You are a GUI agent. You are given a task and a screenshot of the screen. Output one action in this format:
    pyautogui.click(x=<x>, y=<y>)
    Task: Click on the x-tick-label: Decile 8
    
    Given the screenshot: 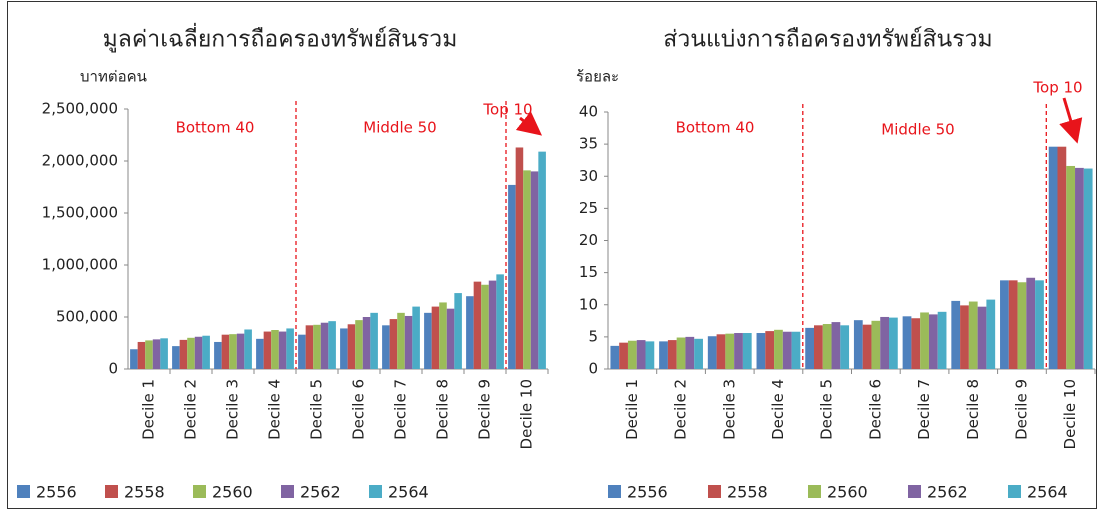 What is the action you would take?
    pyautogui.click(x=973, y=409)
    